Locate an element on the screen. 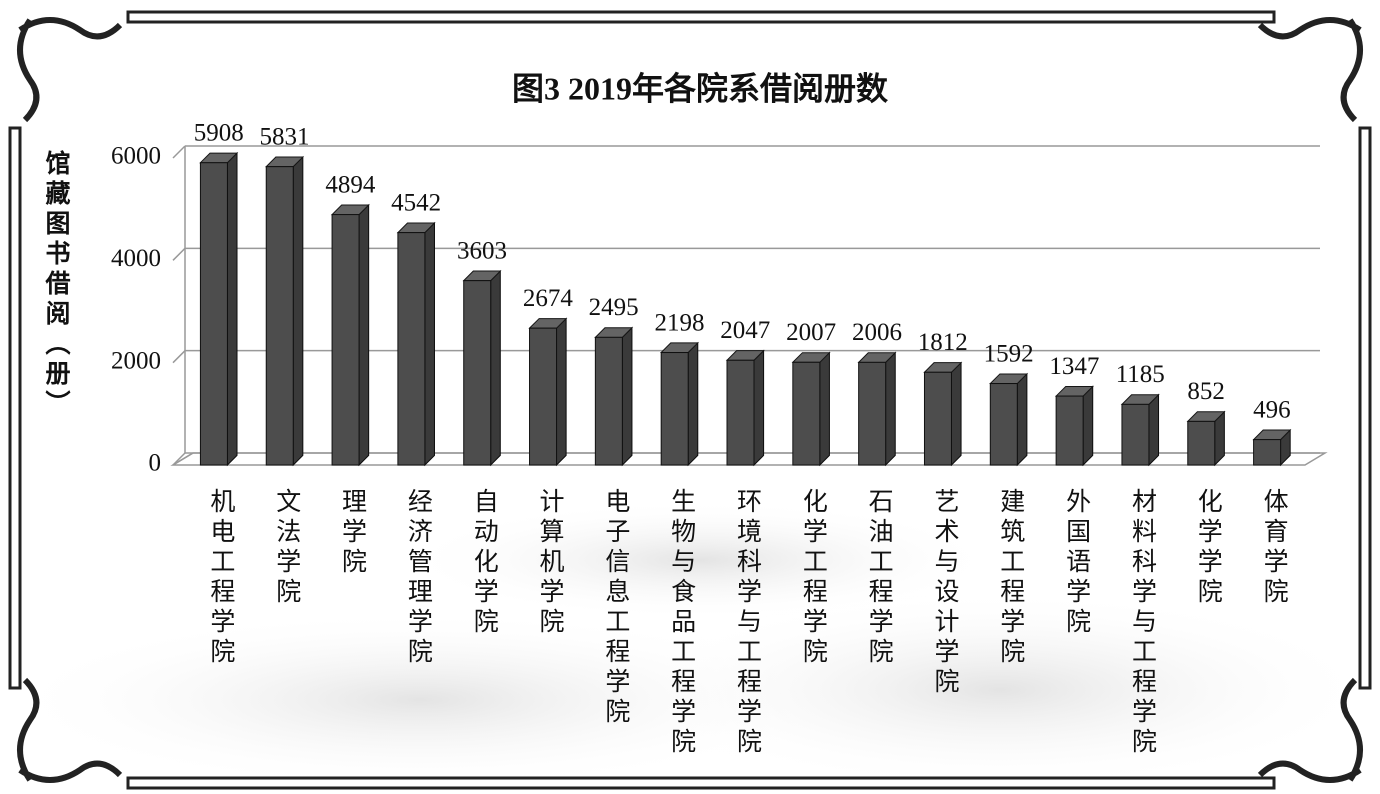 The height and width of the screenshot is (794, 1380). x-tick-label: 建筑工程学院 is located at coordinates (1011, 578).